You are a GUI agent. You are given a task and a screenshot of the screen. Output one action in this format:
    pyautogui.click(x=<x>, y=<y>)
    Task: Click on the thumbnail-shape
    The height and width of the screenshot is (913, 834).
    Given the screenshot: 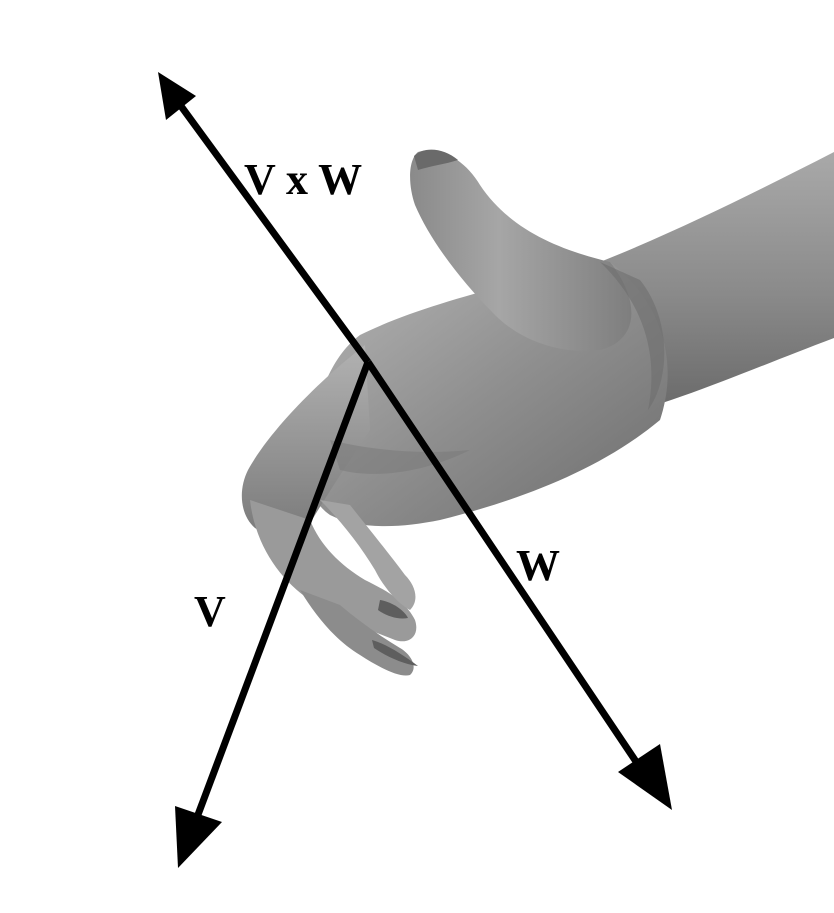 What is the action you would take?
    pyautogui.click(x=436, y=159)
    